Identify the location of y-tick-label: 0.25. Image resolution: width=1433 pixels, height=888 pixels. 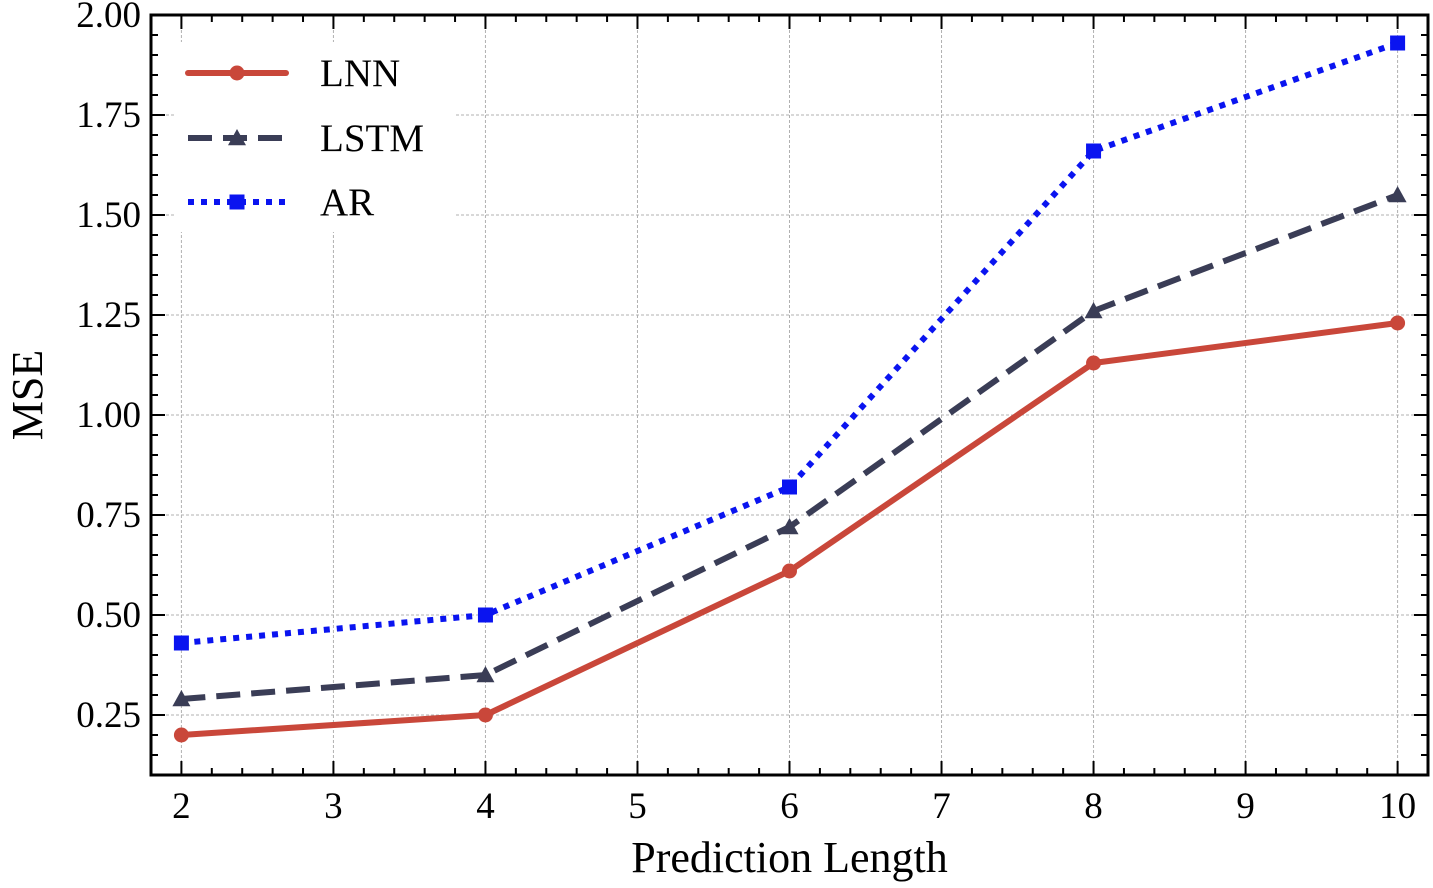
(108, 715).